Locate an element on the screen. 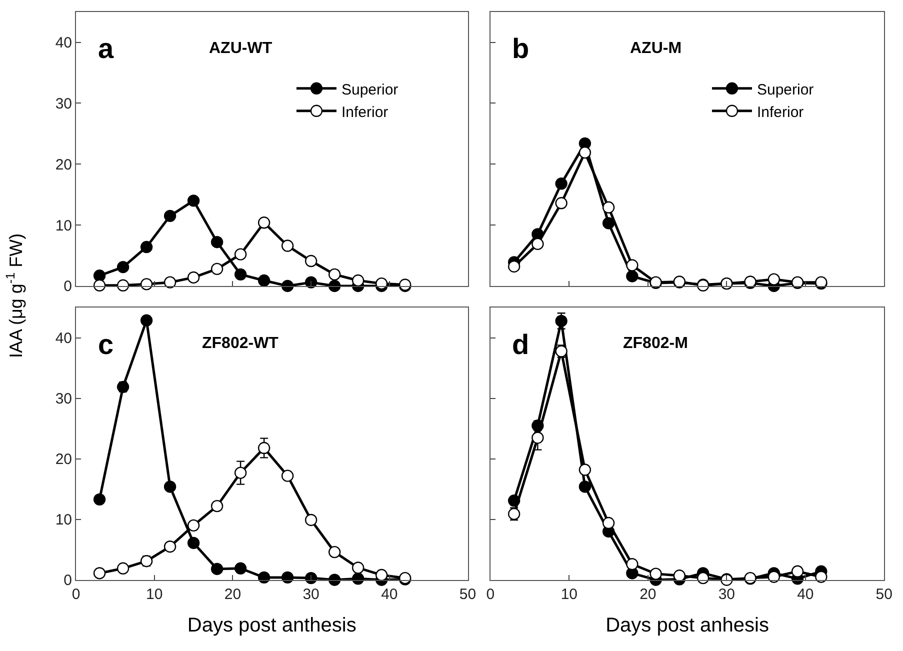 Image resolution: width=903 pixels, height=651 pixels. text: ZF802-WT is located at coordinates (240, 343).